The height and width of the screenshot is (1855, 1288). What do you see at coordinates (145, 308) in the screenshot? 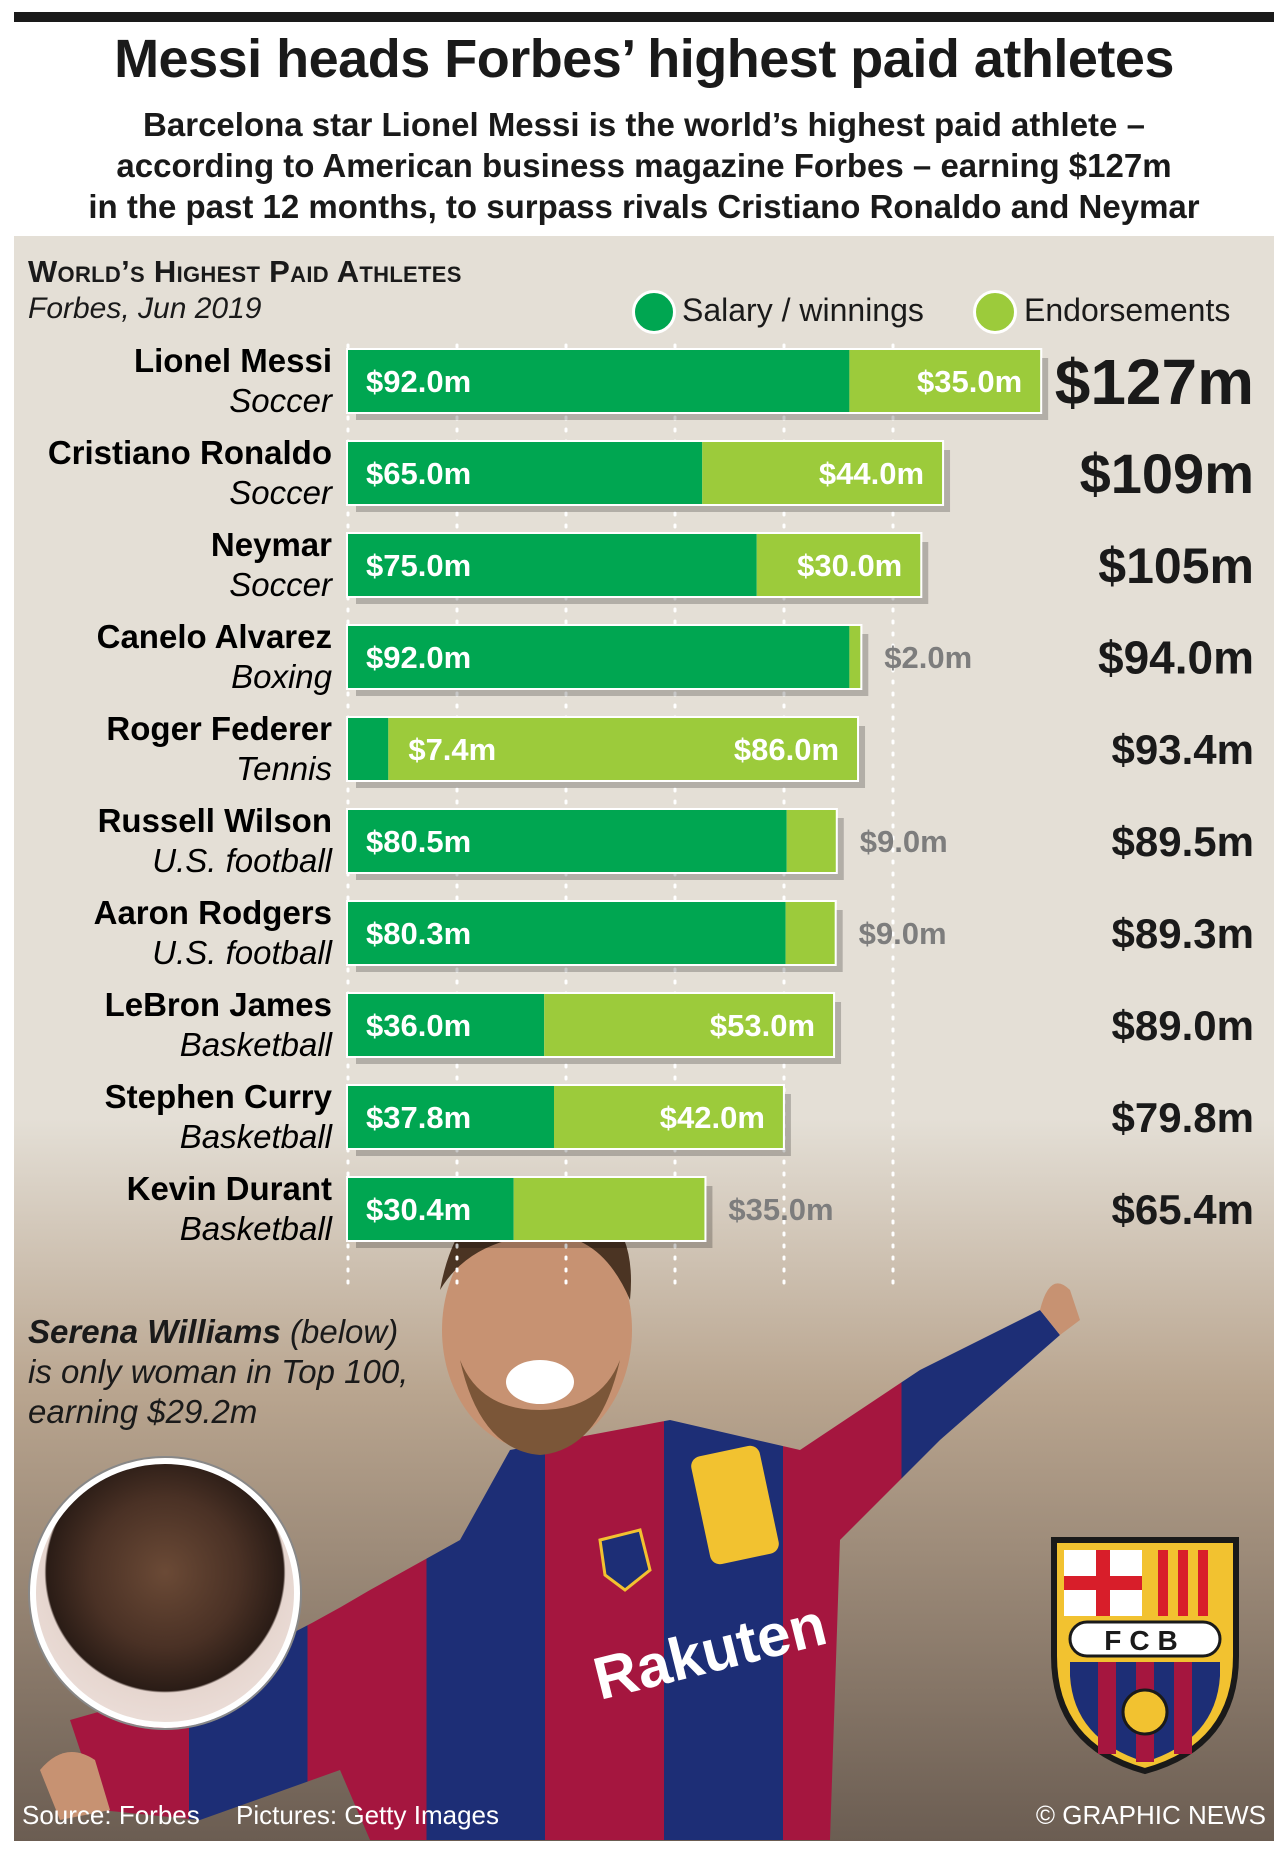
I see `chart-source: Forbes, Jun 2019` at bounding box center [145, 308].